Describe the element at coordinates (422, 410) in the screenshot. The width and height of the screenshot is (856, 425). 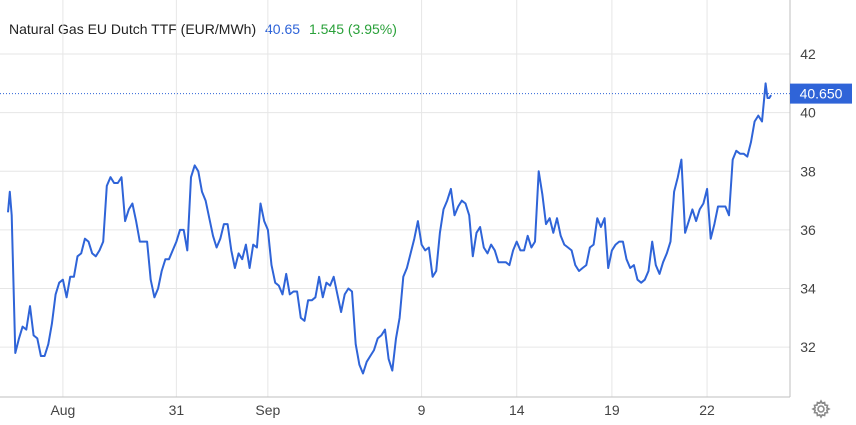
I see `x-tick-label: 9` at that location.